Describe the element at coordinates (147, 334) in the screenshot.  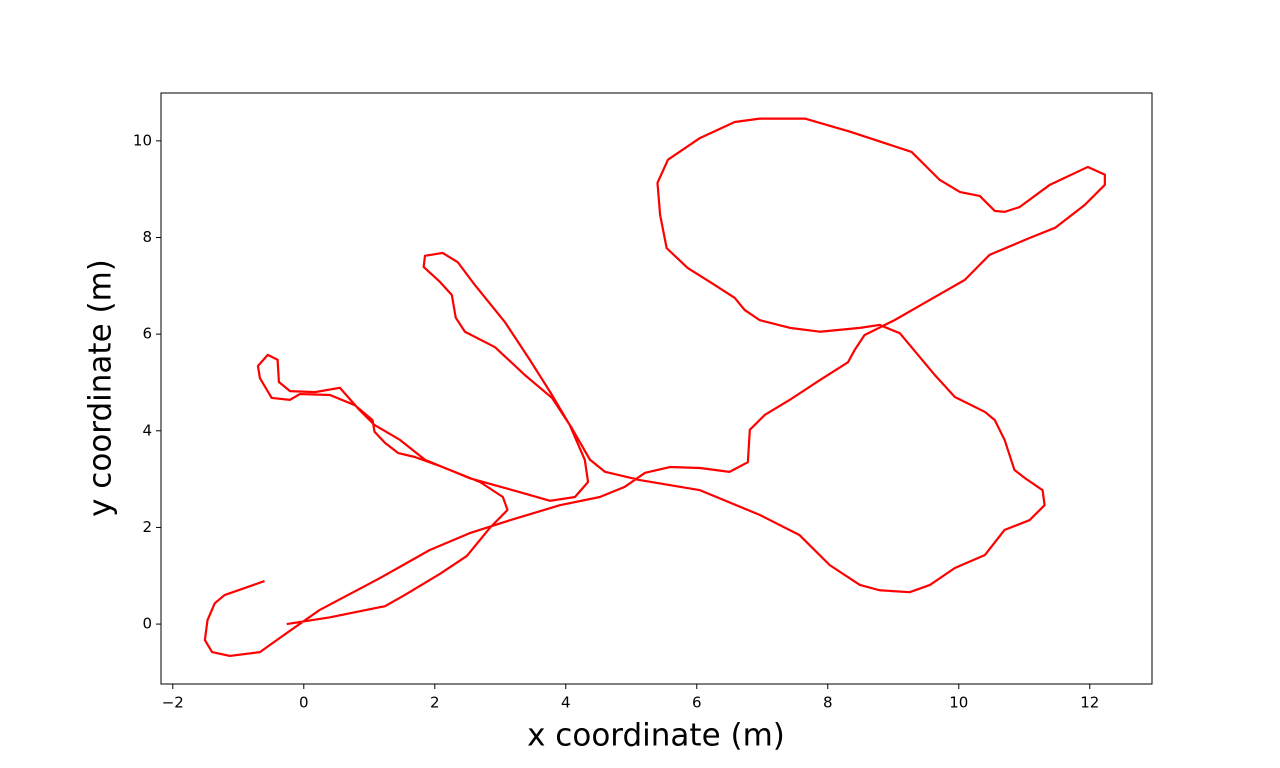
I see `y-tick-label: 6` at that location.